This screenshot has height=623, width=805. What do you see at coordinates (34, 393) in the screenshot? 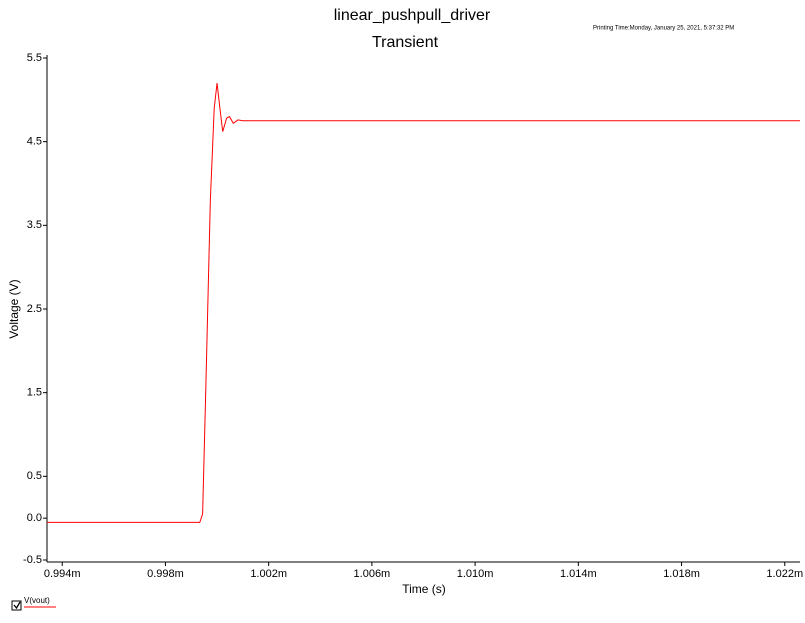
I see `y-tick-label: 1.5` at bounding box center [34, 393].